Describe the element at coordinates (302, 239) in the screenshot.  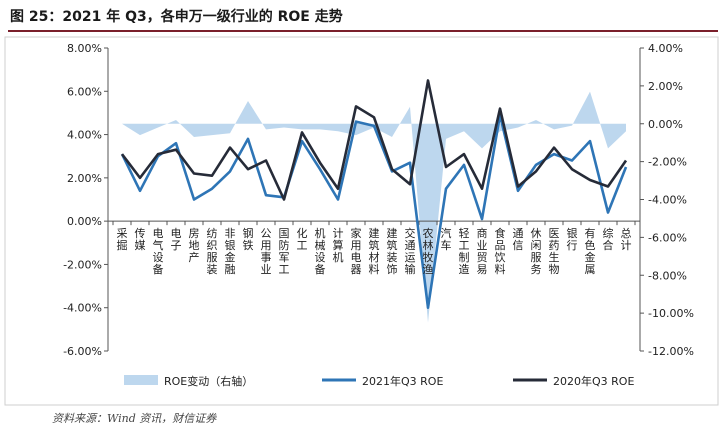
I see `category-label: 化工` at that location.